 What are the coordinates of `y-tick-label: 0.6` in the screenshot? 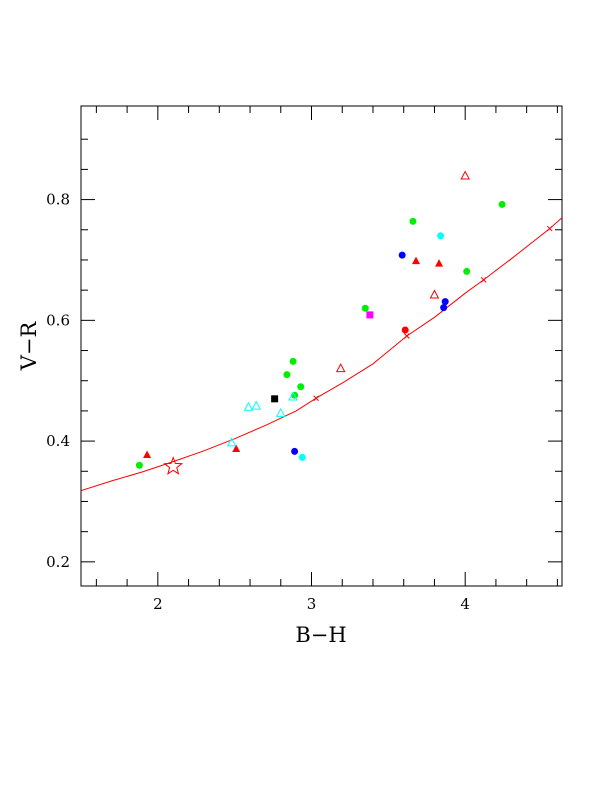 It's located at (58, 320).